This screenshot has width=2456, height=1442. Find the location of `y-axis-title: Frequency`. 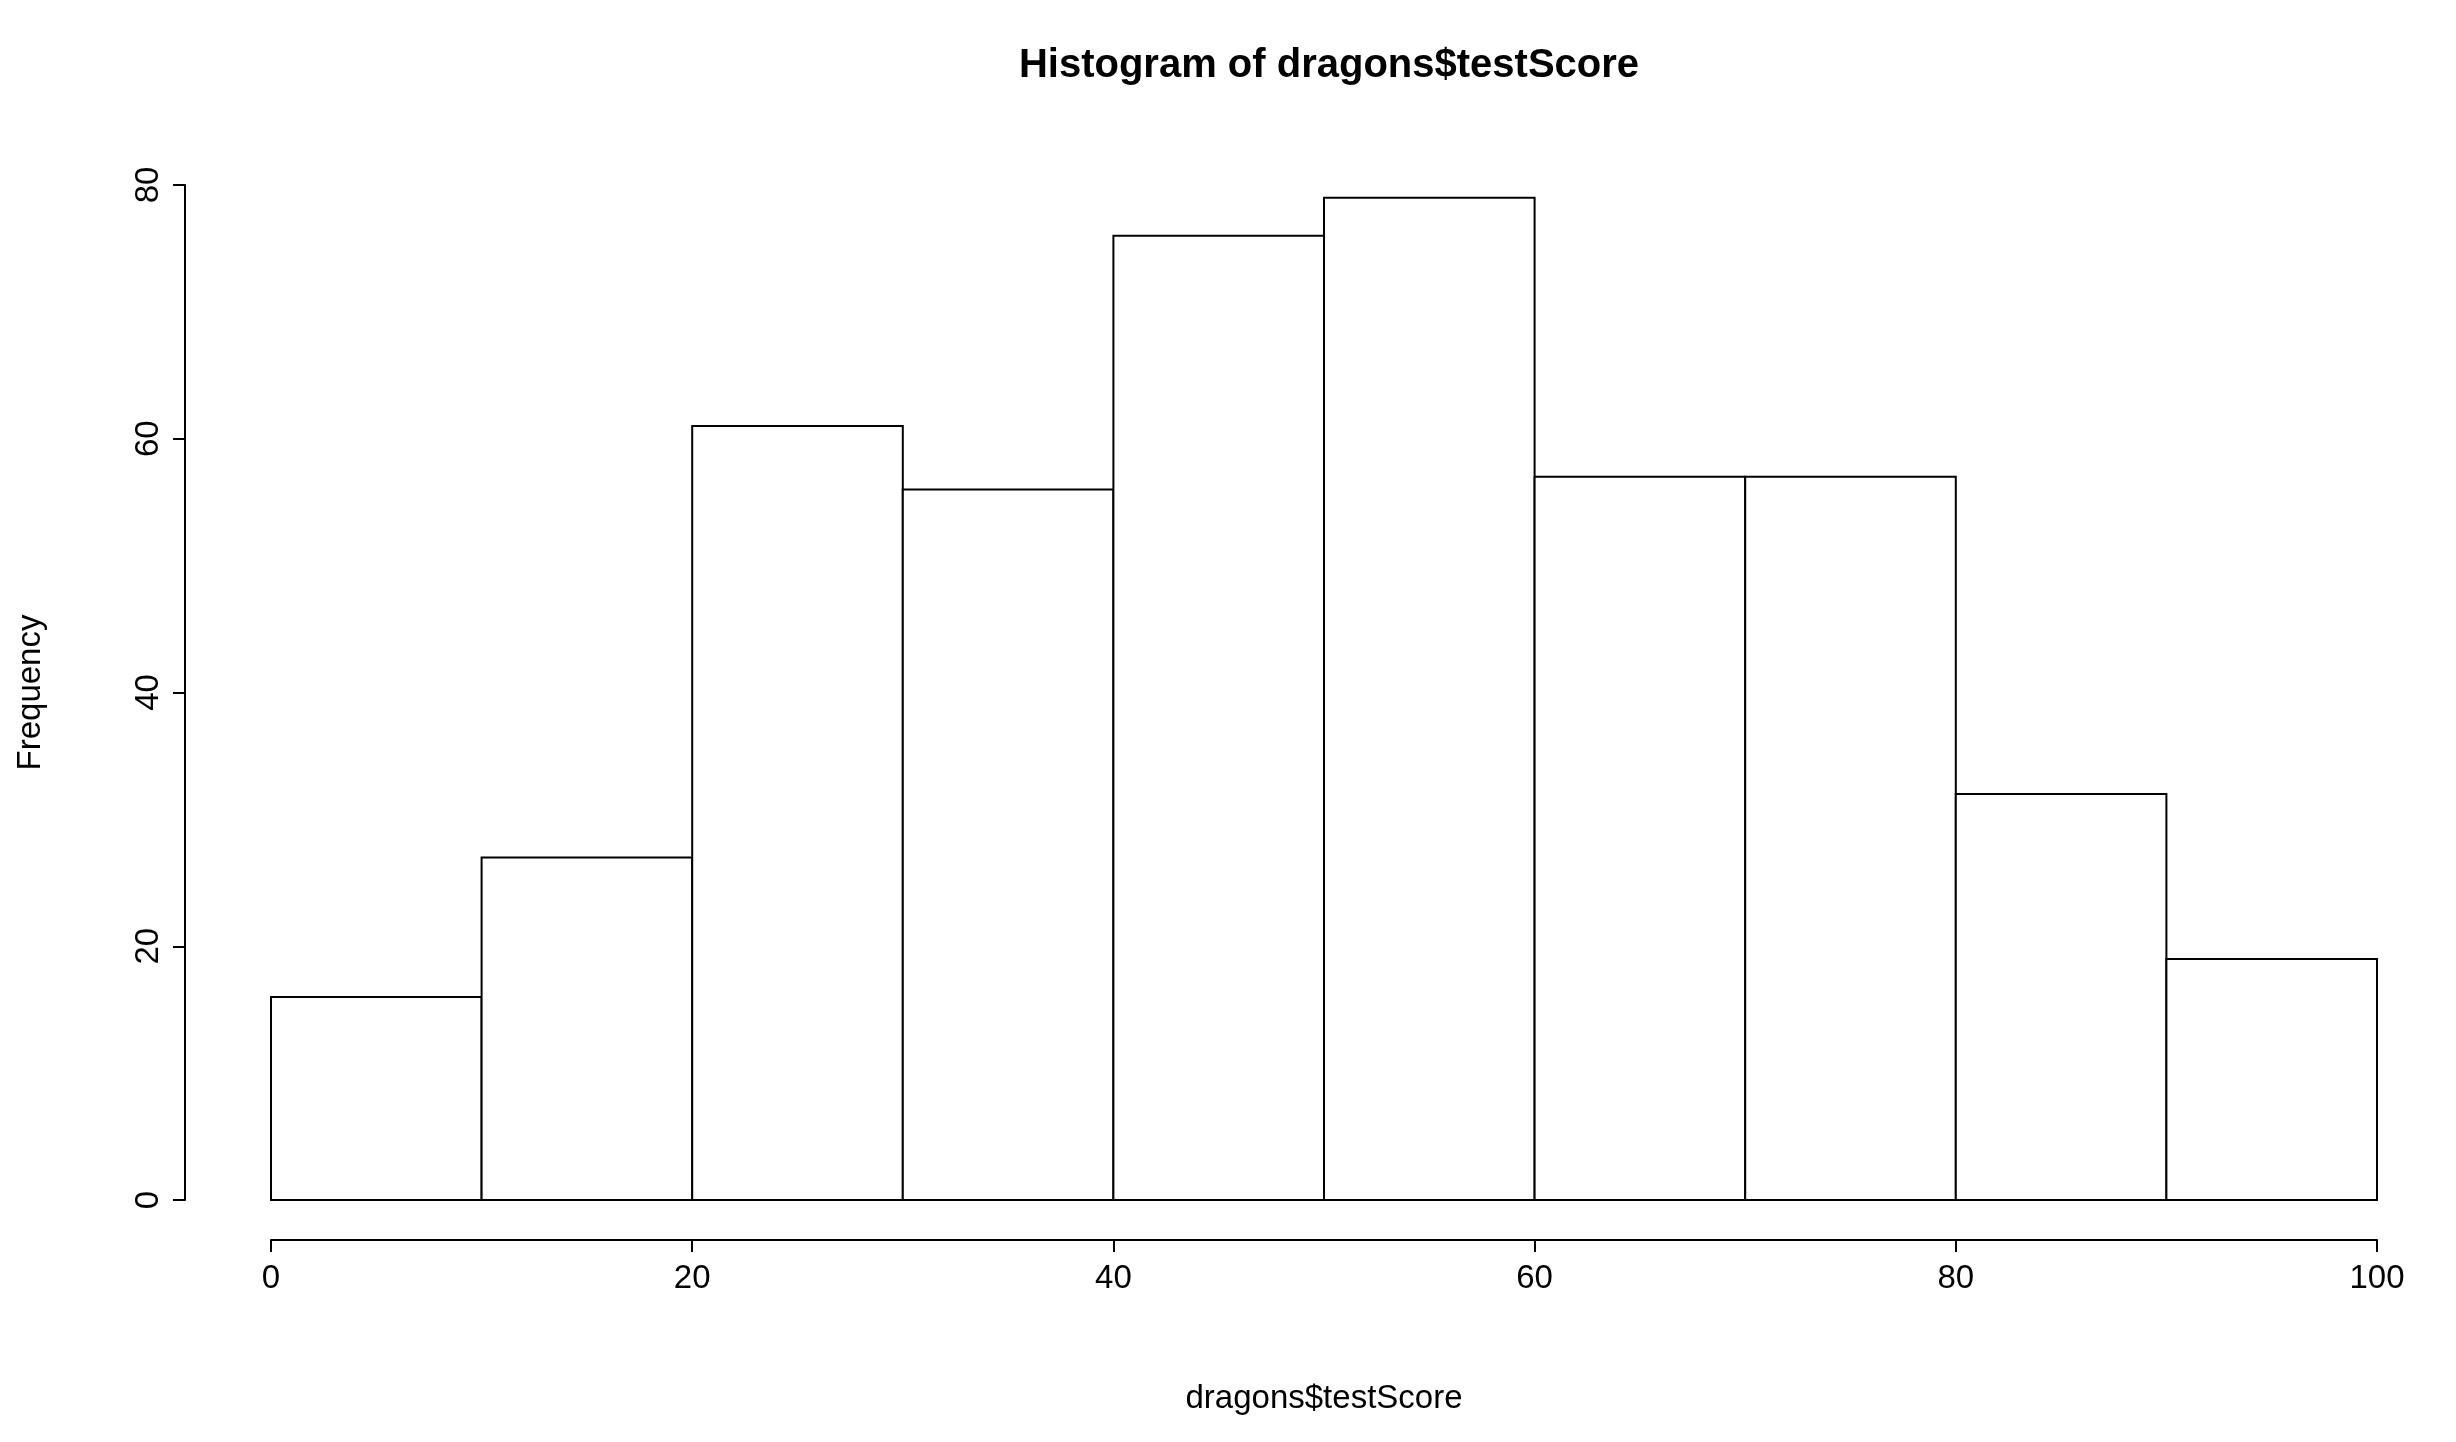

y-axis-title: Frequency is located at coordinates (28, 692).